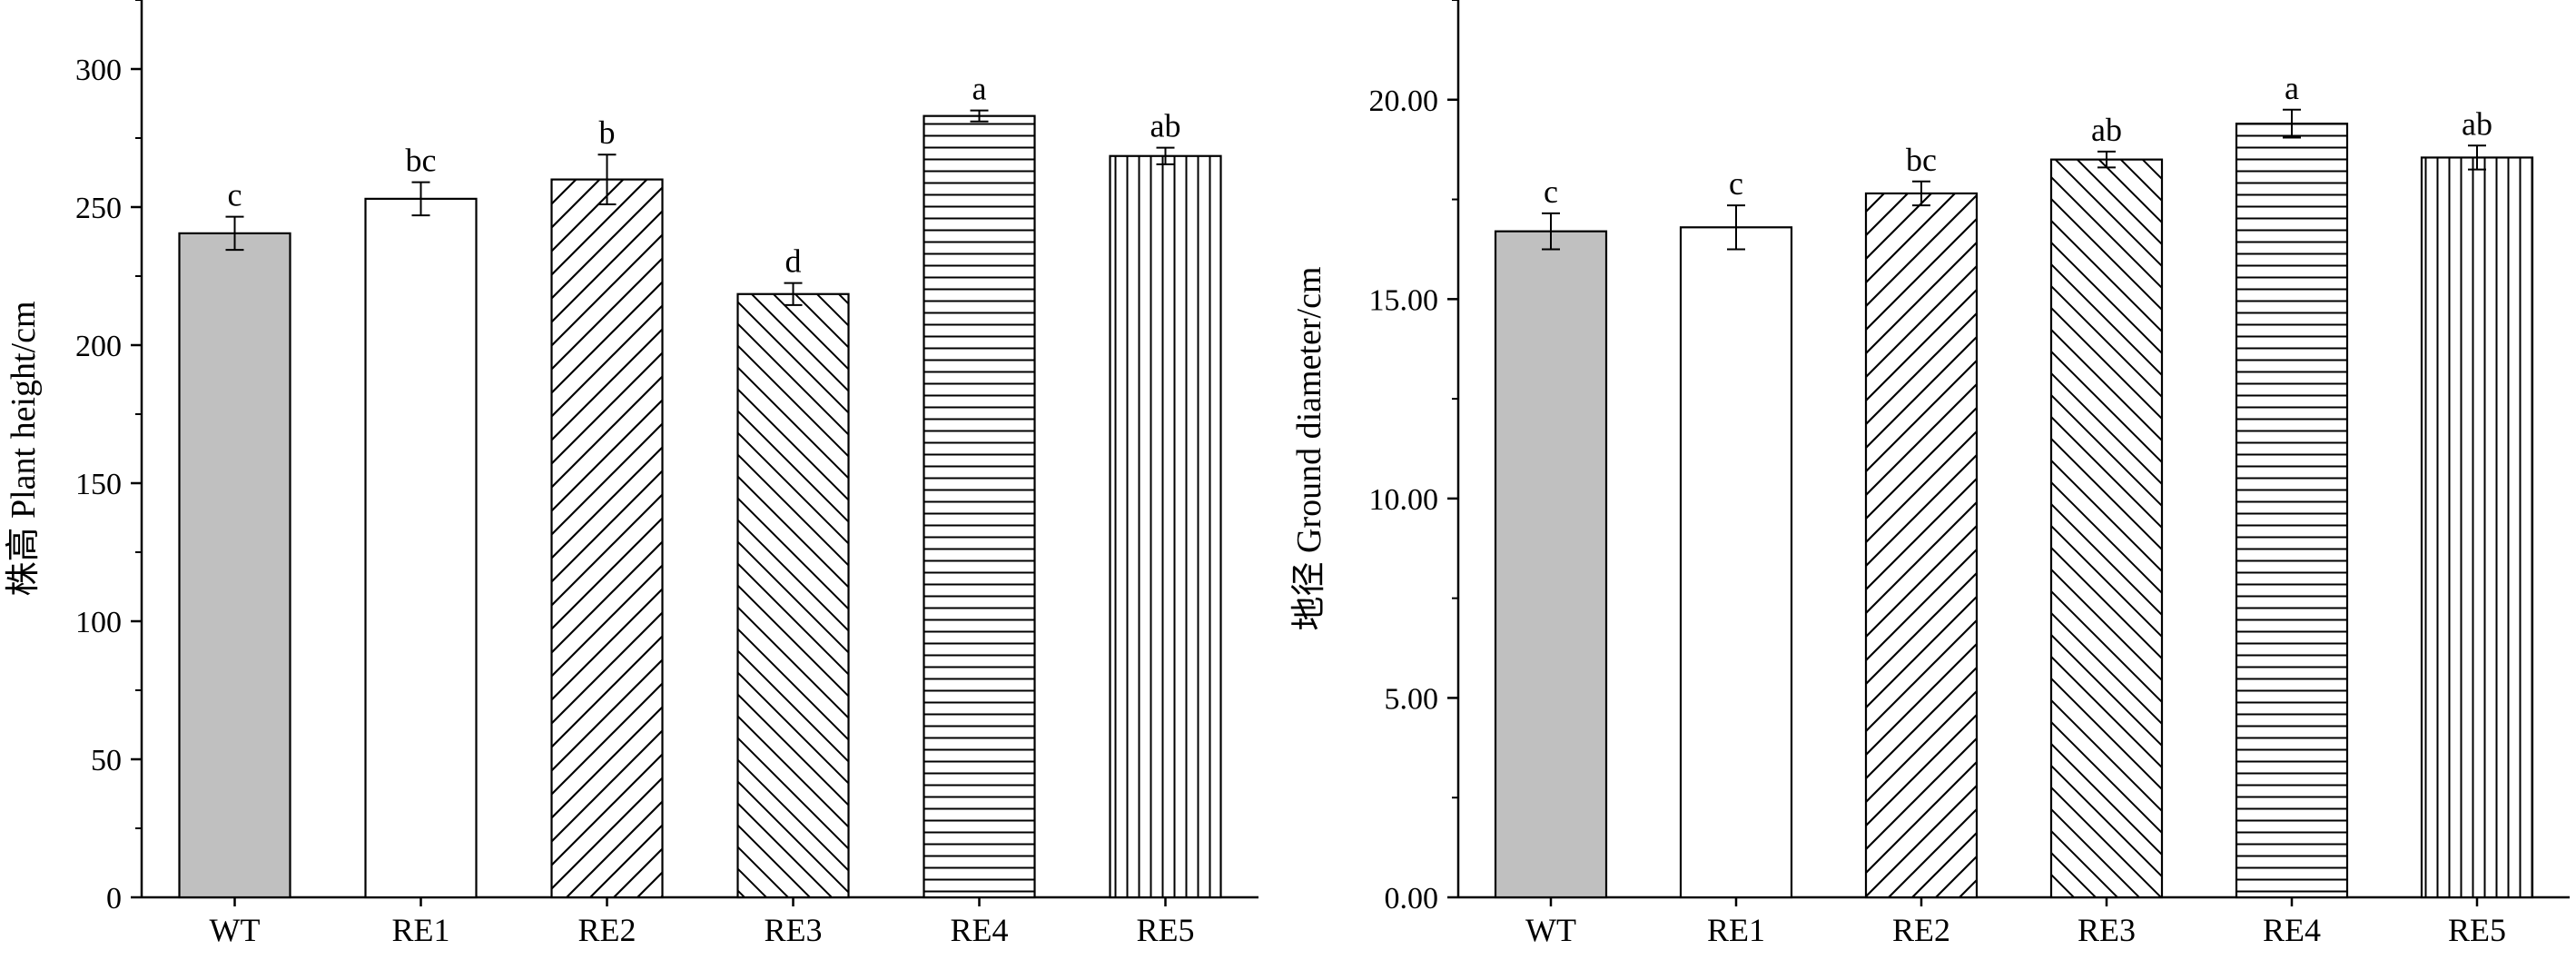 This screenshot has width=2576, height=960. I want to click on y-tick-label: 50, so click(106, 761).